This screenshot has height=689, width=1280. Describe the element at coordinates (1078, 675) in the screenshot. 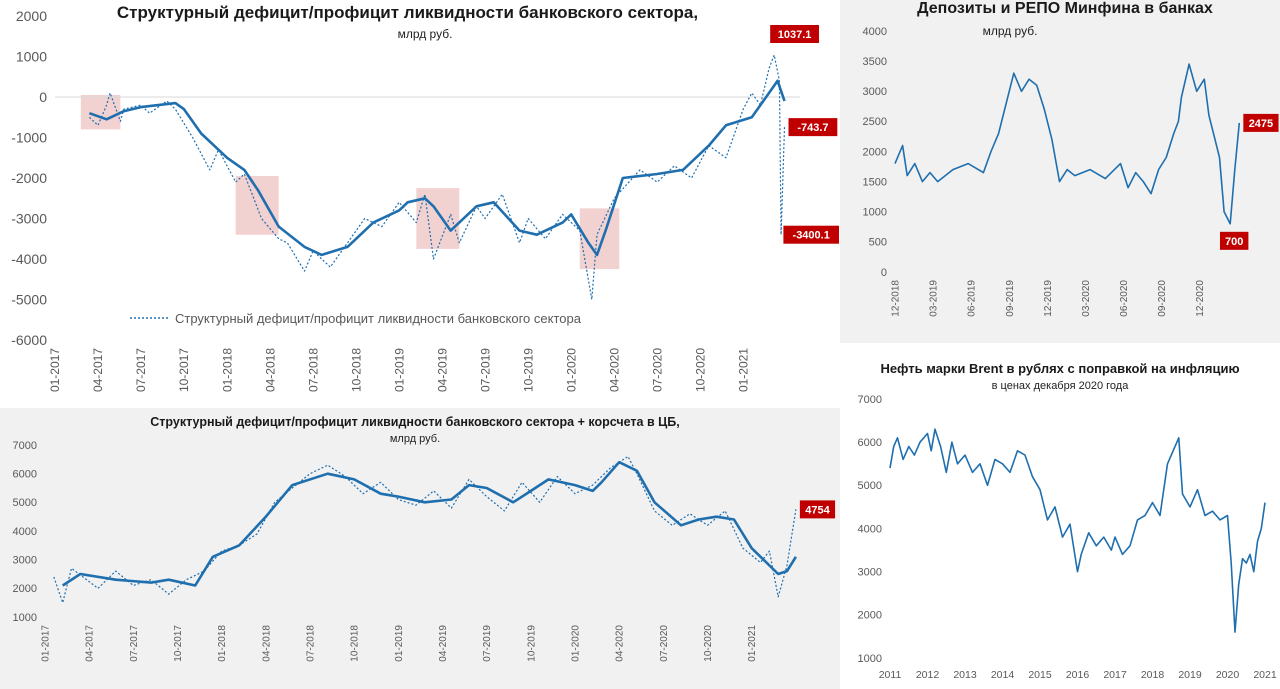

I see `x-tick-label: 2016` at that location.